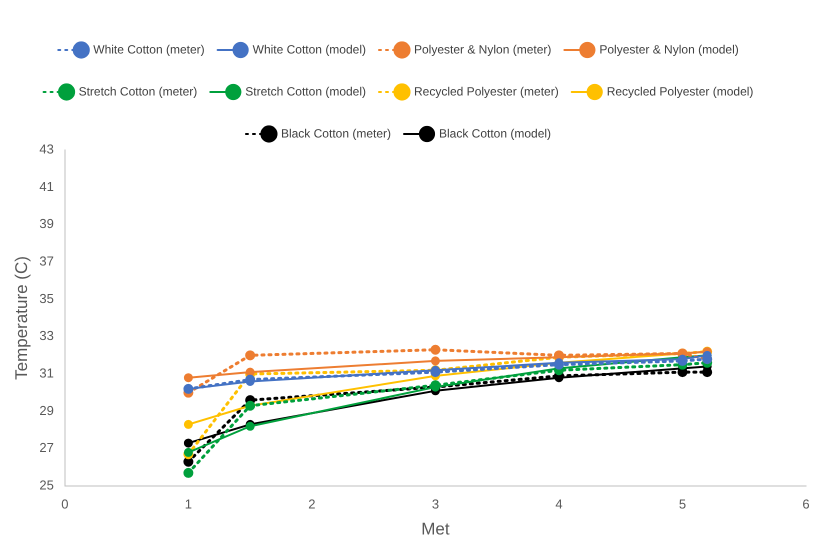 This screenshot has width=827, height=554. What do you see at coordinates (46, 373) in the screenshot?
I see `y-tick-label: 31` at bounding box center [46, 373].